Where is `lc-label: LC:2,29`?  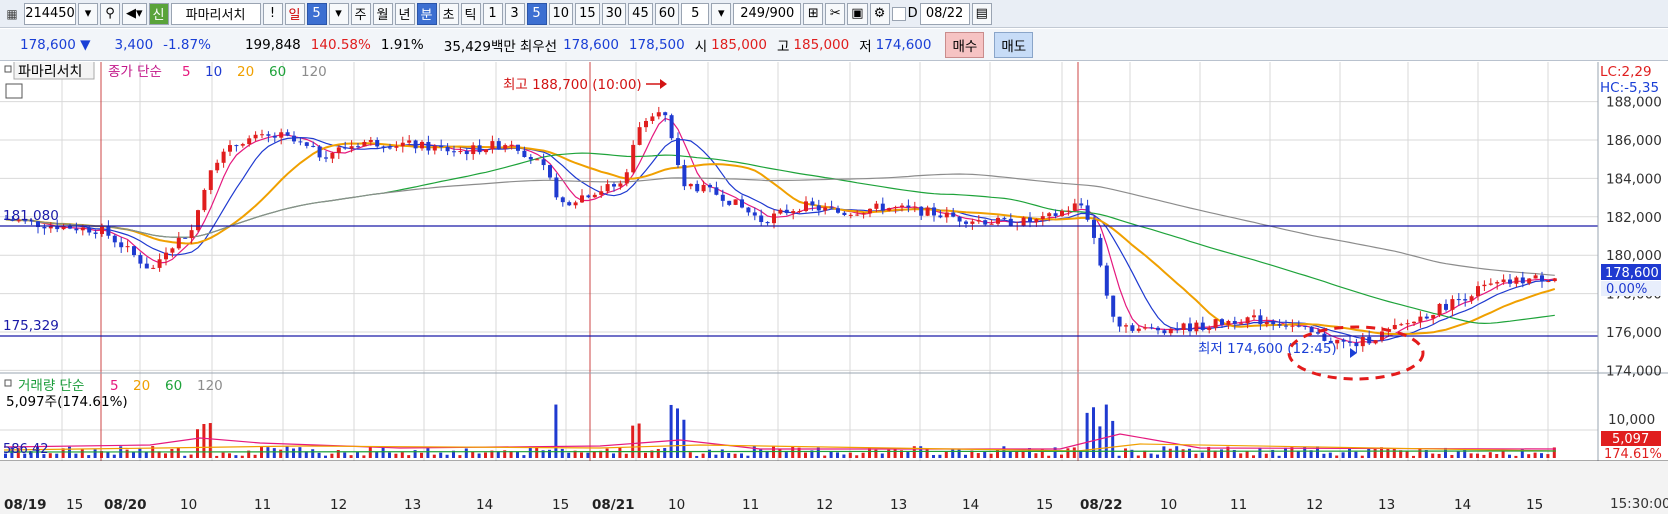
lc-label: LC:2,29 is located at coordinates (1626, 72).